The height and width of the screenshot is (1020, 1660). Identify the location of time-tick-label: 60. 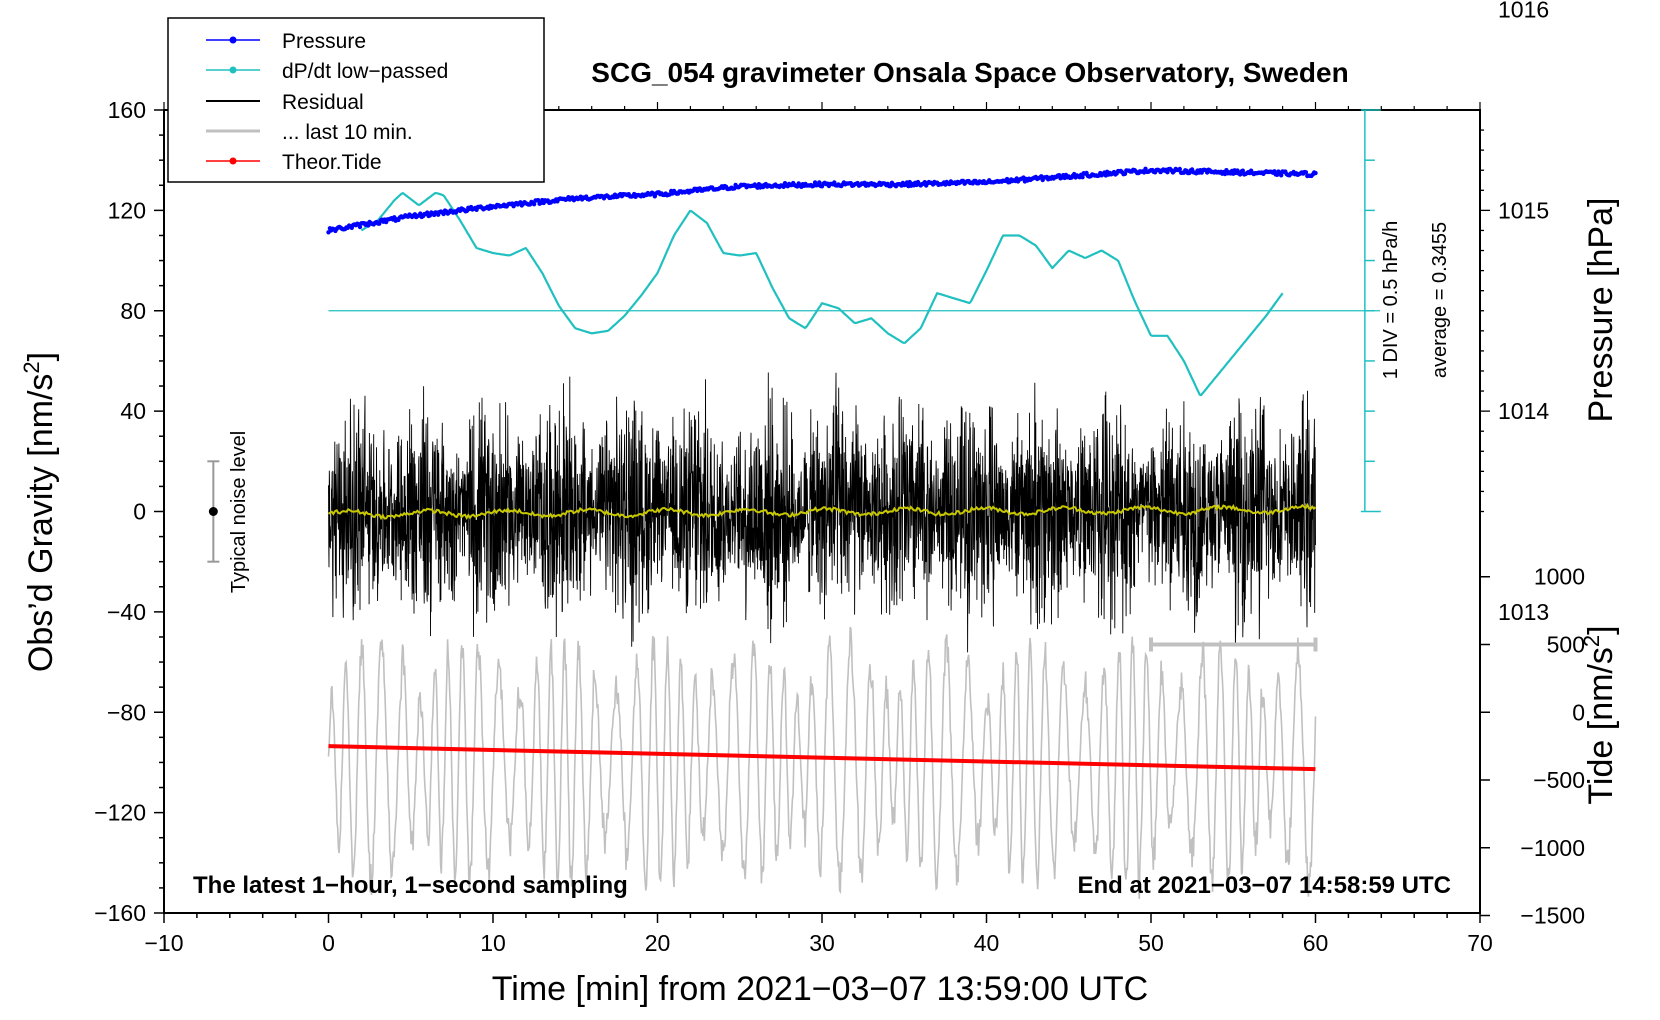
(1316, 943).